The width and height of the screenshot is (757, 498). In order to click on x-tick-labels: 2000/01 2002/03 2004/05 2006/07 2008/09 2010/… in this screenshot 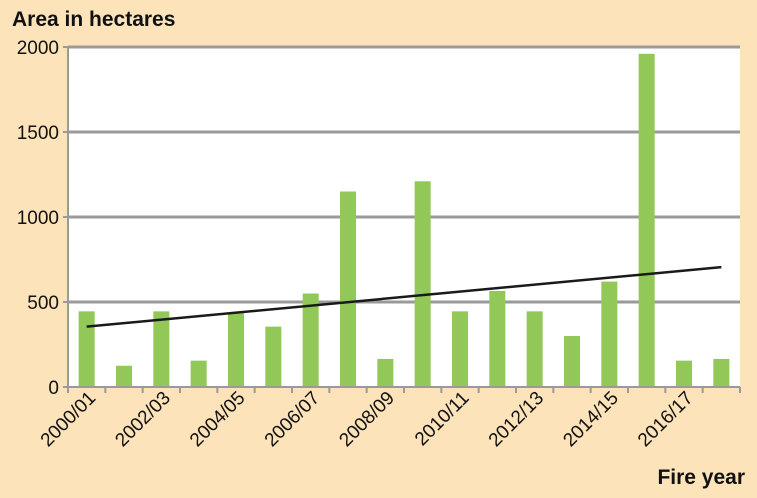, I will do `click(389, 419)`.